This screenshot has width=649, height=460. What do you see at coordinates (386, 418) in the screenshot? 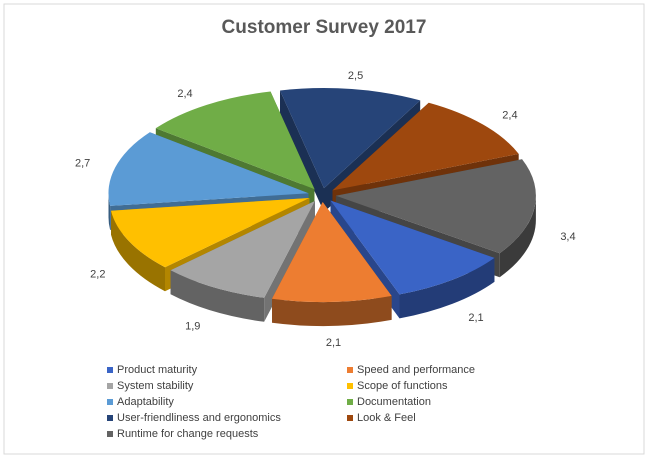
I see `legend-label: Look & Feel` at bounding box center [386, 418].